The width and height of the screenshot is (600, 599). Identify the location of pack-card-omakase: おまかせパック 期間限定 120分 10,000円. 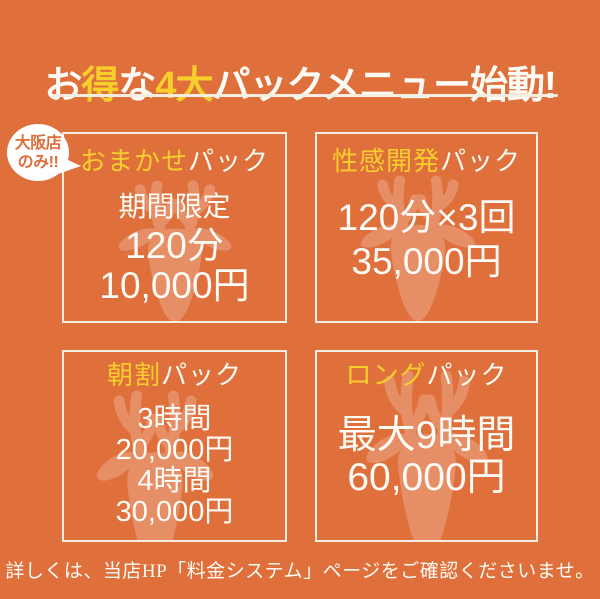
(174, 227).